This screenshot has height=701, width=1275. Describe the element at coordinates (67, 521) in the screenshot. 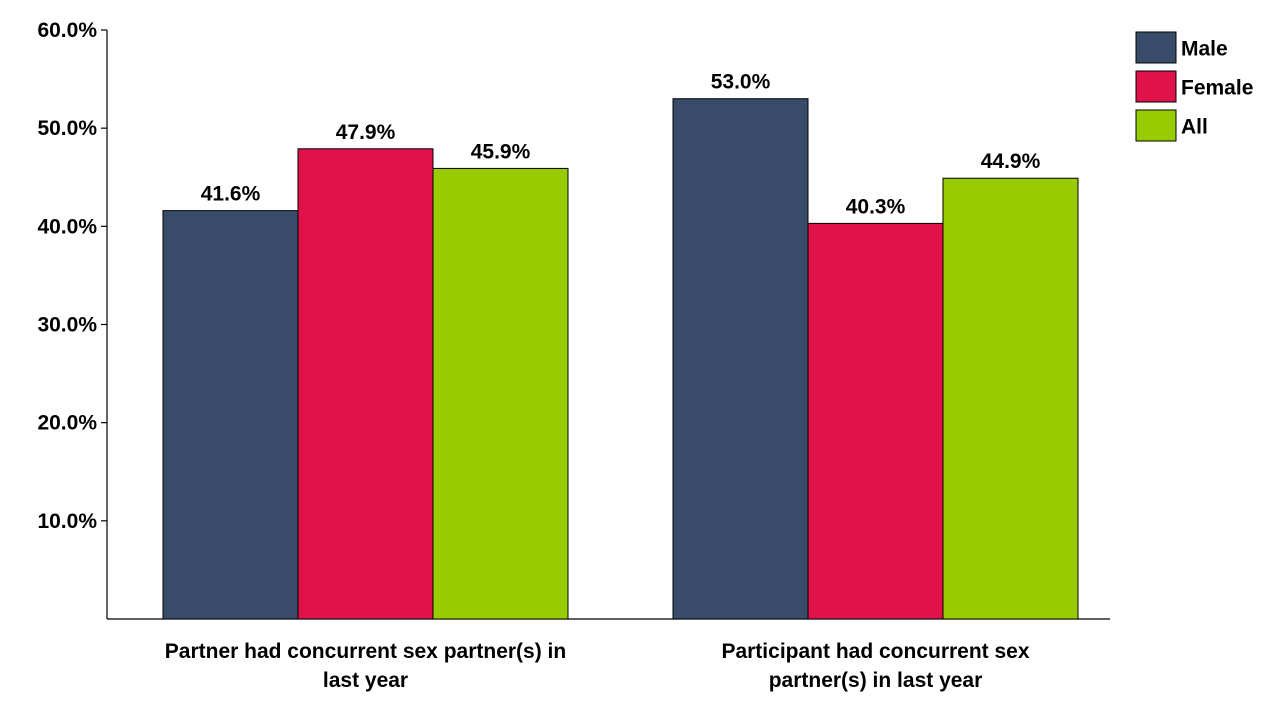

I see `y-tick-label: 10.0%` at that location.